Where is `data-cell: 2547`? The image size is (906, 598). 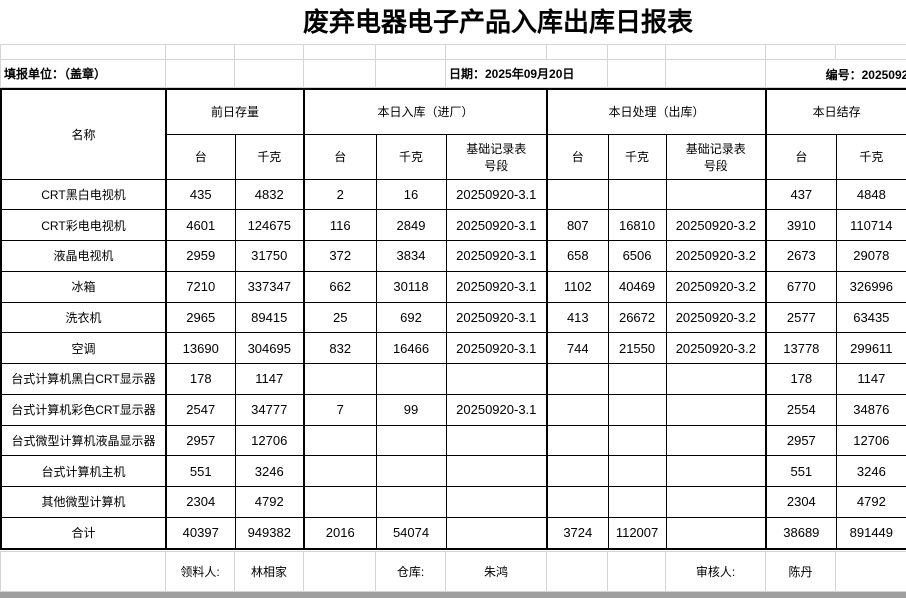 data-cell: 2547 is located at coordinates (200, 409).